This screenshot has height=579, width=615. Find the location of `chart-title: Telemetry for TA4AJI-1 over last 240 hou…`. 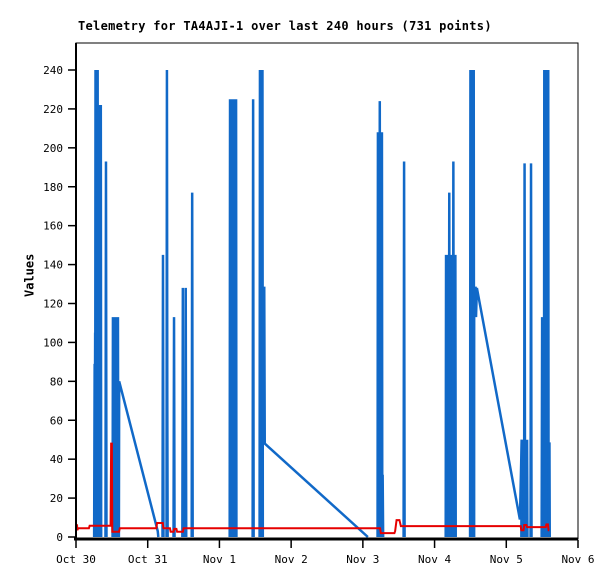

chart-title: Telemetry for TA4AJI-1 over last 240 hou… is located at coordinates (285, 26).